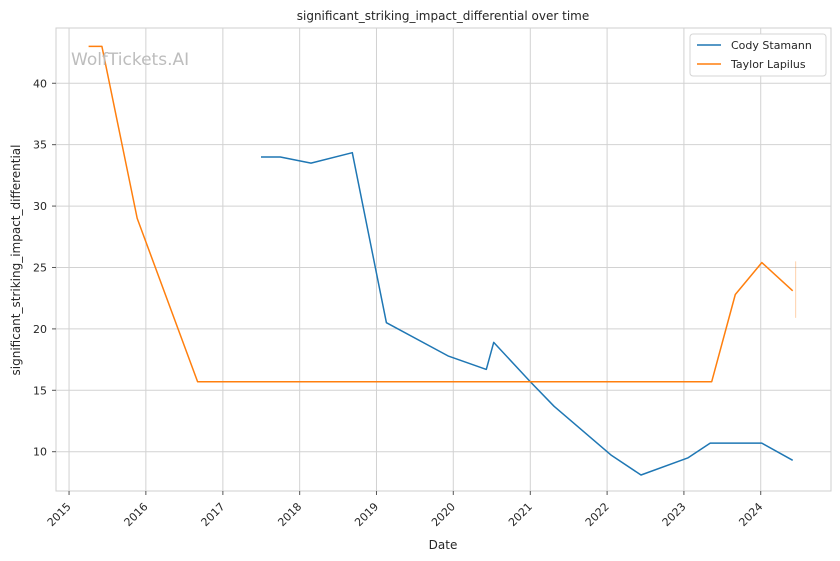 The width and height of the screenshot is (840, 561). What do you see at coordinates (40, 452) in the screenshot?
I see `y-tick-label: 10` at bounding box center [40, 452].